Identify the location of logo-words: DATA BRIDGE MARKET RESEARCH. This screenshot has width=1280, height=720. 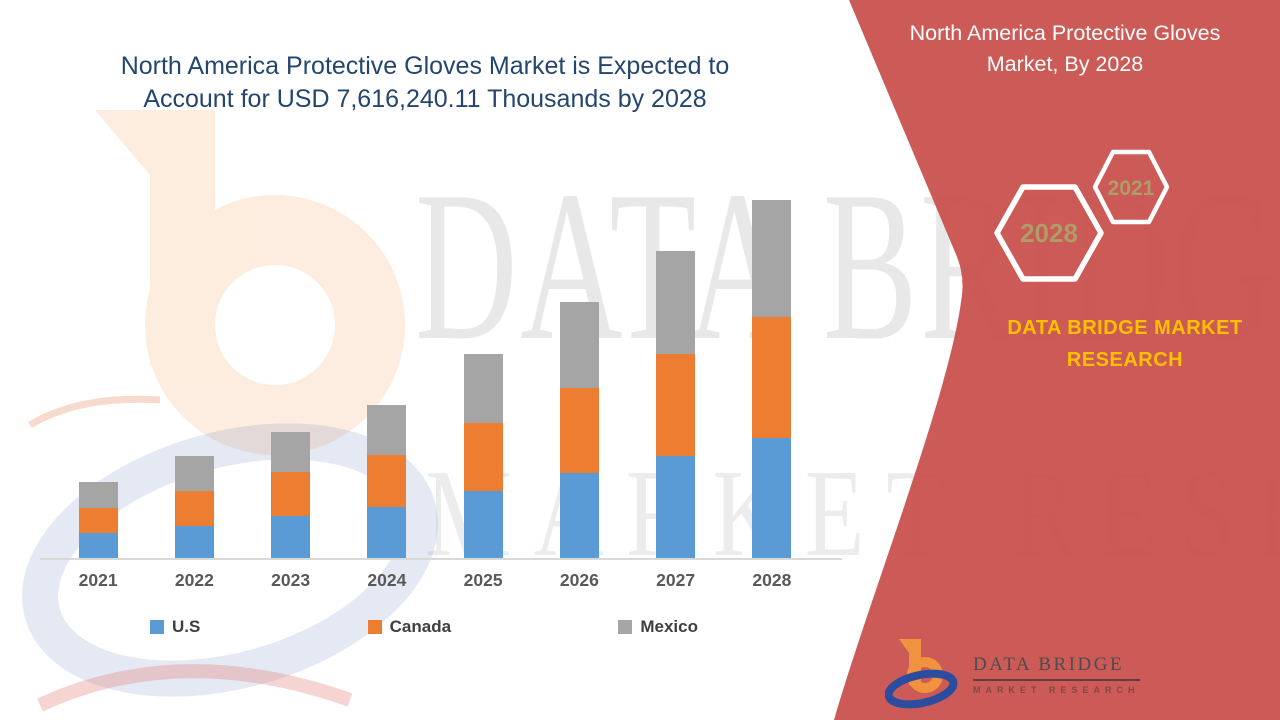
(1056, 674).